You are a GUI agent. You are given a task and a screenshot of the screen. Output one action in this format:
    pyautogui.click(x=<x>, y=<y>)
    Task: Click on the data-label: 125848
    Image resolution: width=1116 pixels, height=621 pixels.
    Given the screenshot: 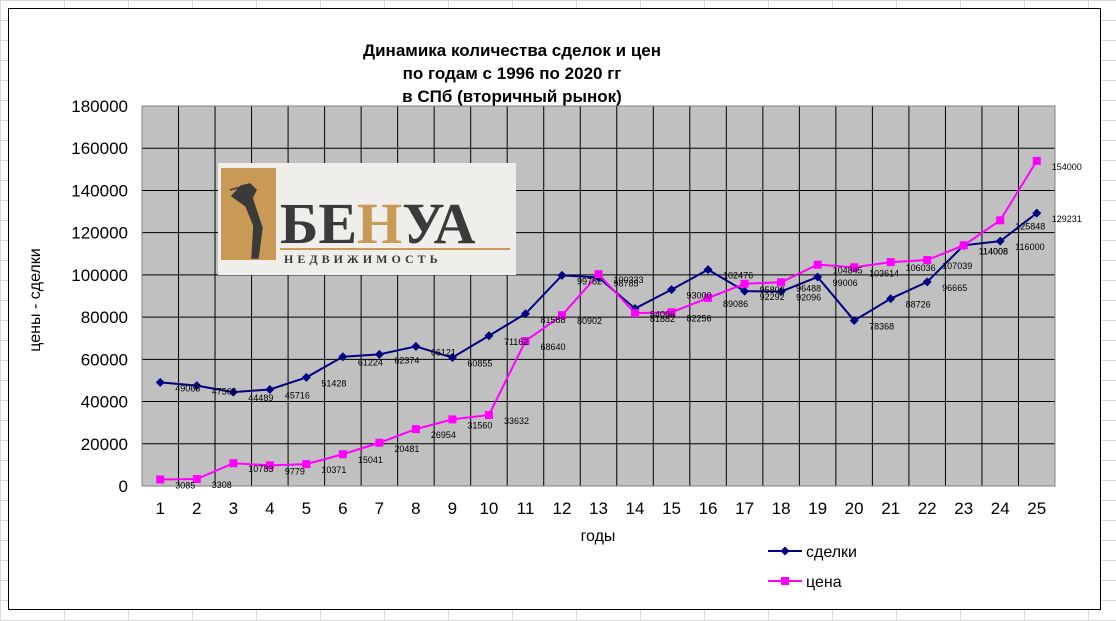 What is the action you would take?
    pyautogui.click(x=1030, y=226)
    